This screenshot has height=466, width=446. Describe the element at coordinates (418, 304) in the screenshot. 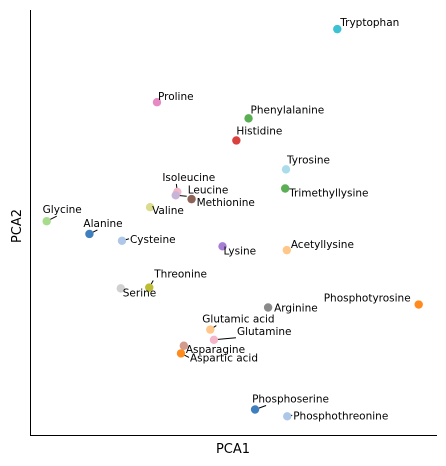

I see `point-phosphotyrosine` at that location.